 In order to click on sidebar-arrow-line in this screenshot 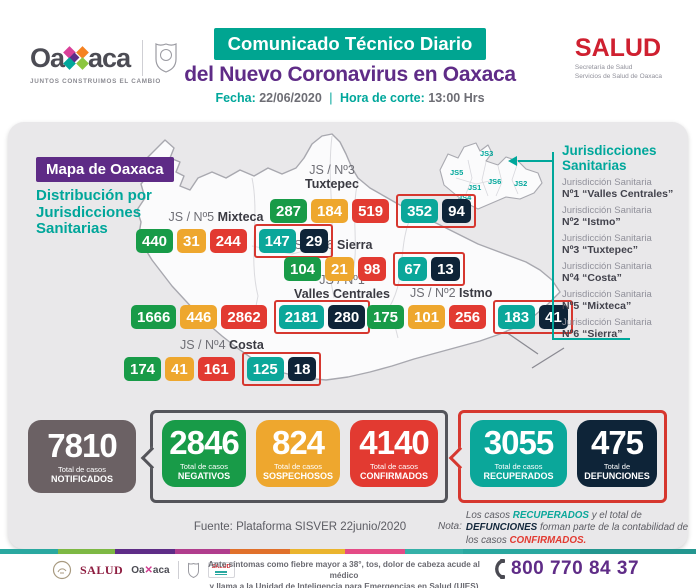, I will do `click(536, 161)`.